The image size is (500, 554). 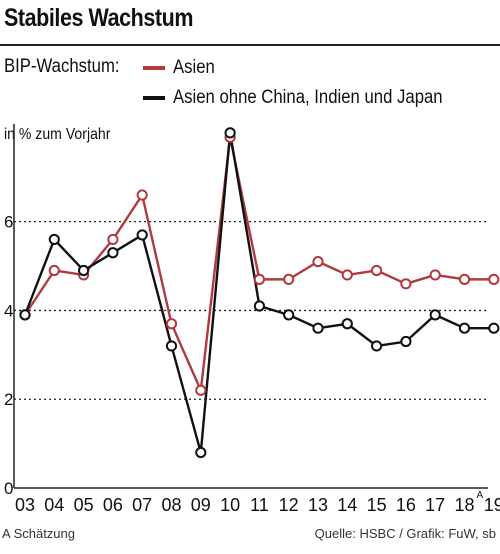 I want to click on legend-text-asien: Asien, so click(x=194, y=67).